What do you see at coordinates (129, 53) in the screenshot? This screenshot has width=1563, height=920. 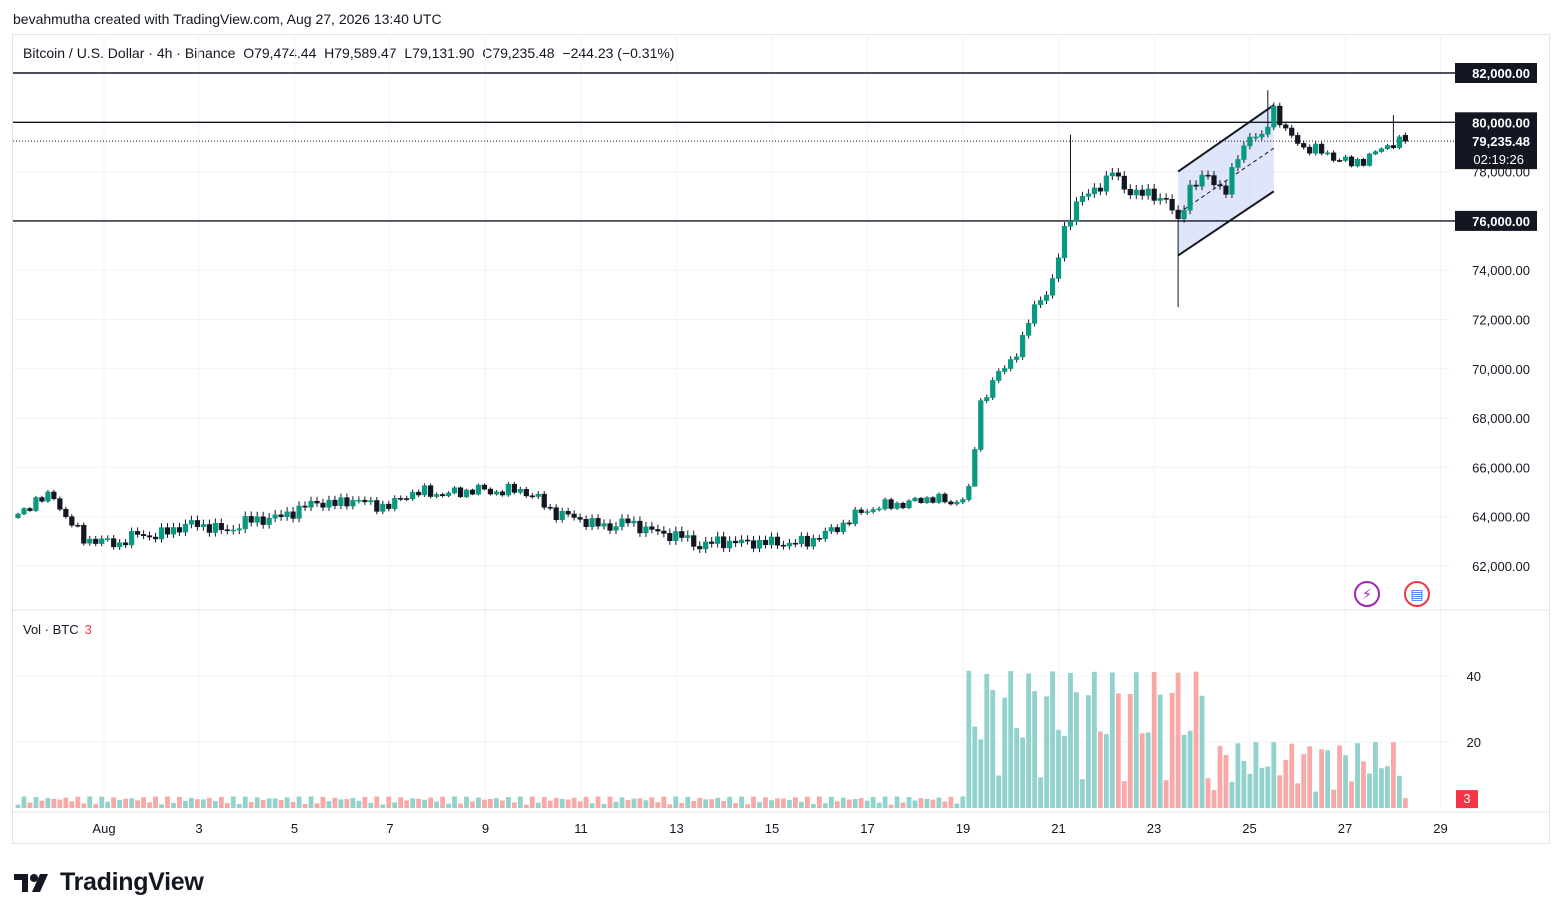 I see `symbol-name: Bitcoin / U.S. Dollar · 4h · Binance` at bounding box center [129, 53].